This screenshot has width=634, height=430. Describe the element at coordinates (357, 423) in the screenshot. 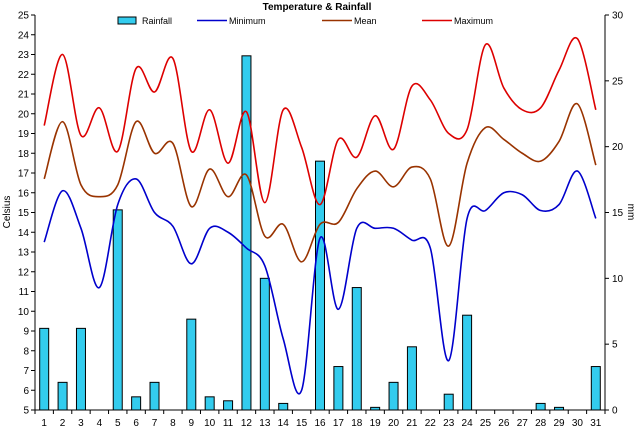

I see `x-tick-label: 18` at that location.